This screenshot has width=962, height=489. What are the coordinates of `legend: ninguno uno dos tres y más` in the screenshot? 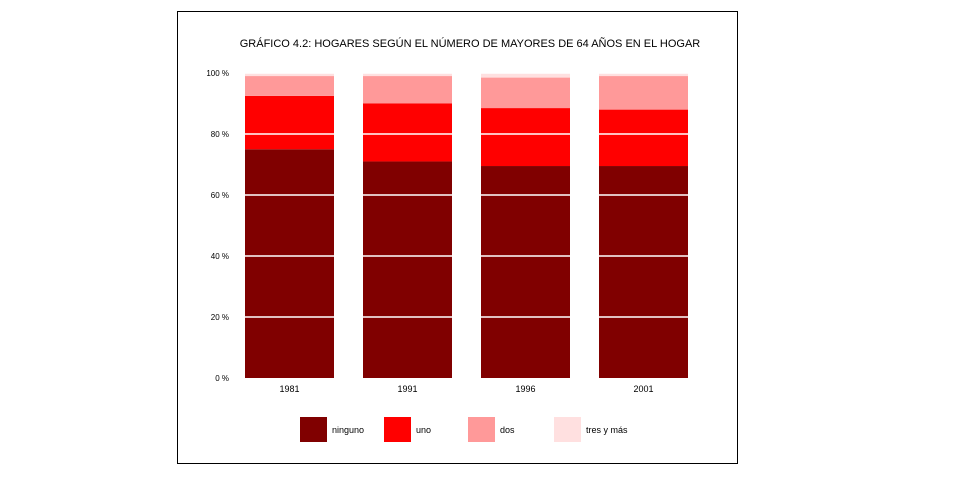 It's located at (464, 429).